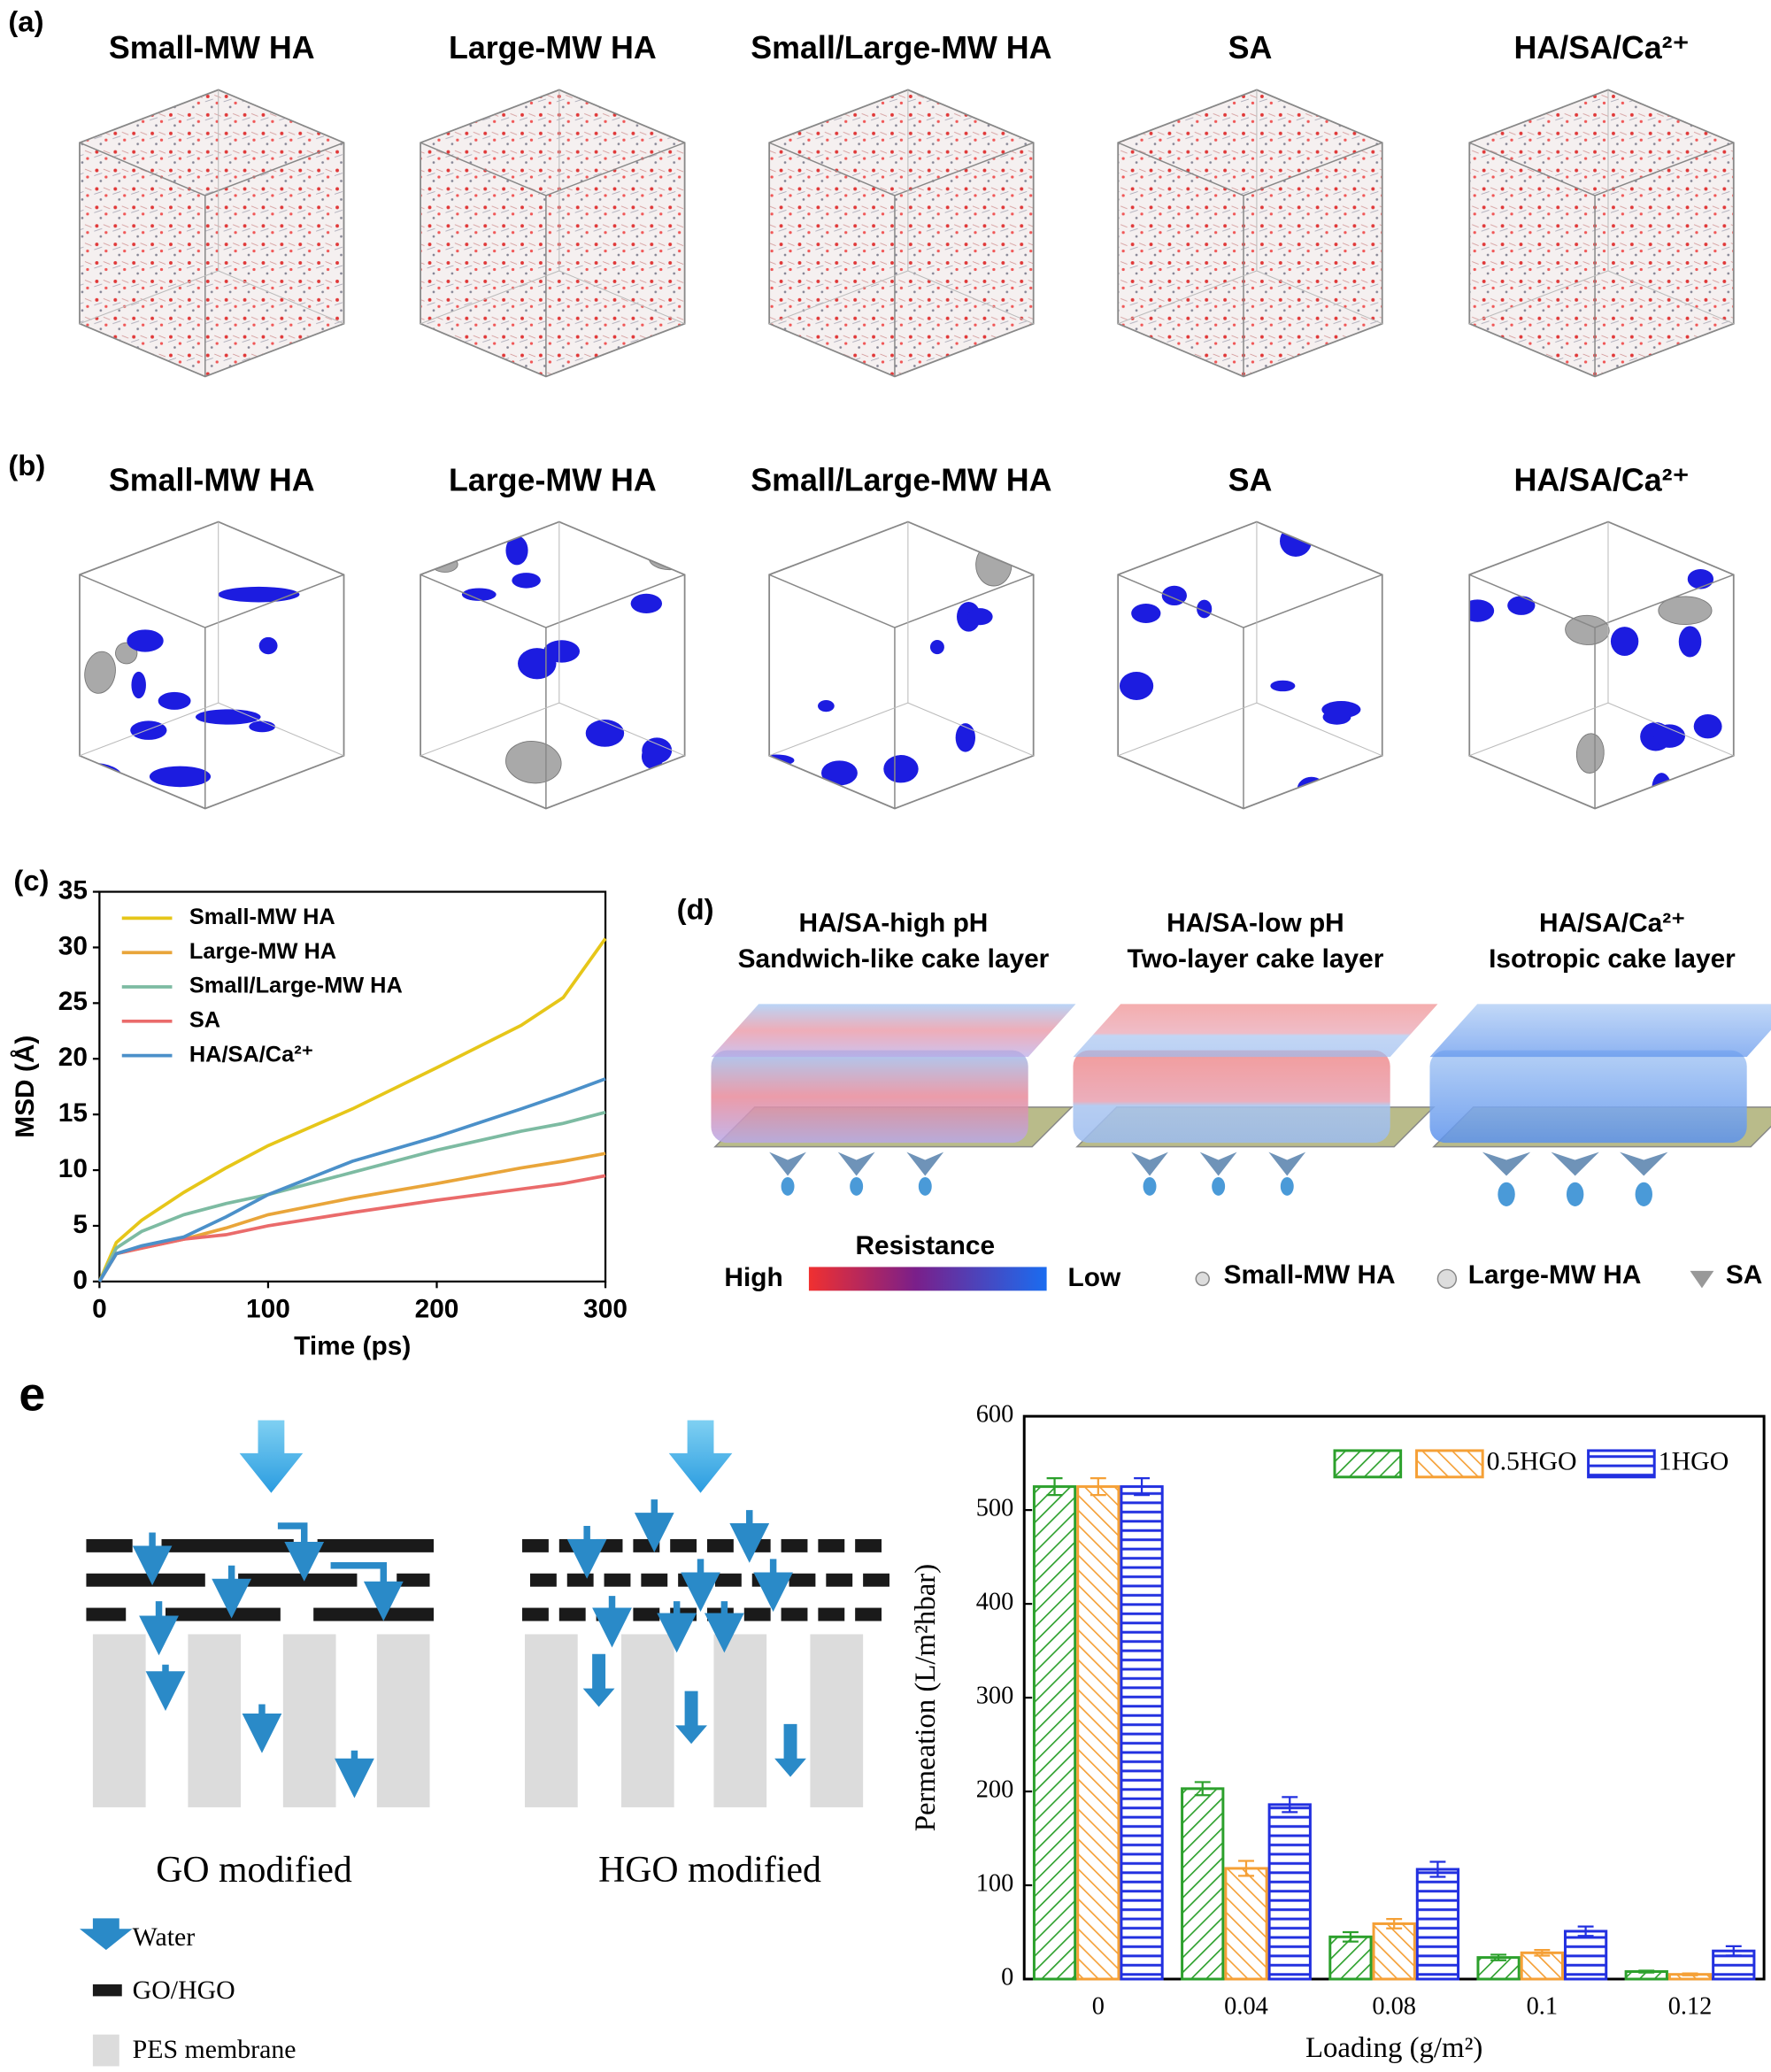 Image resolution: width=1771 pixels, height=2072 pixels. I want to click on cake-front, so click(870, 1097).